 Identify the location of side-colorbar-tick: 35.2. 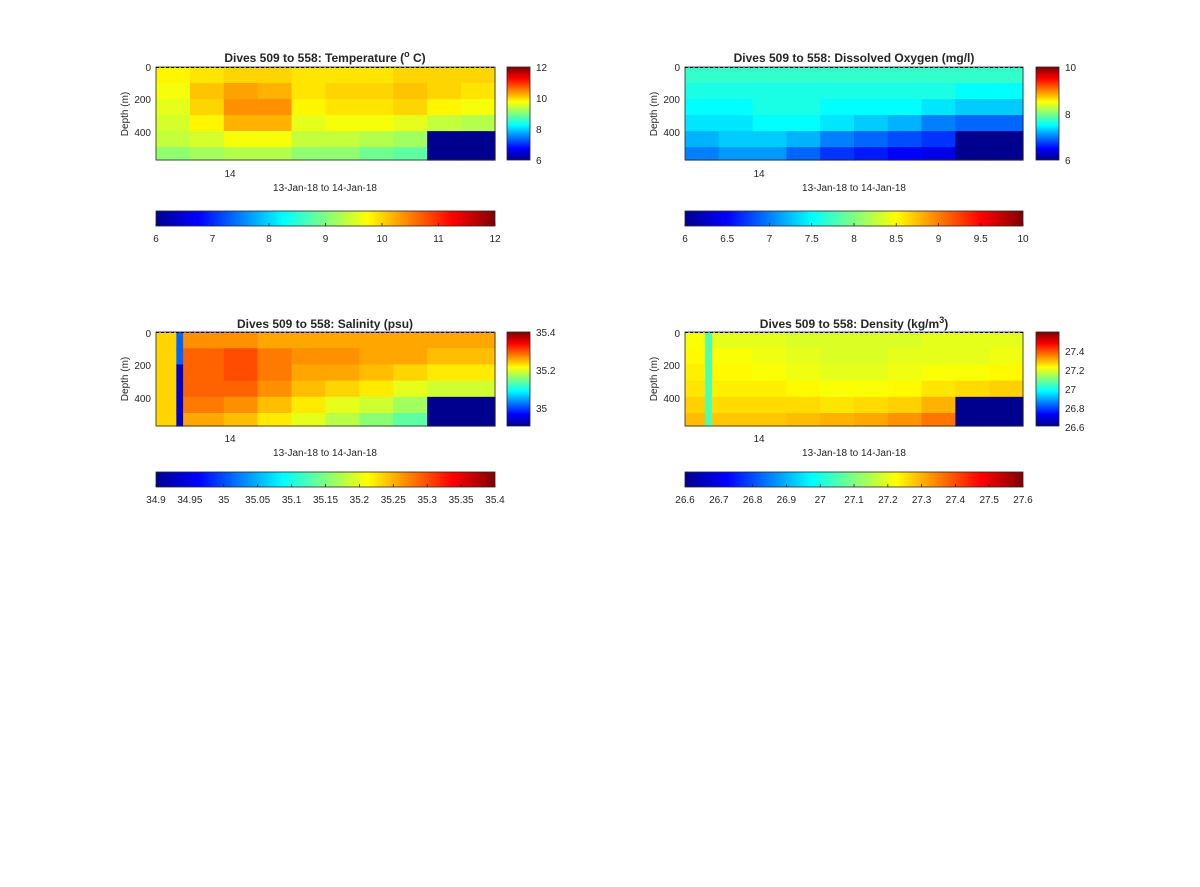
(546, 371).